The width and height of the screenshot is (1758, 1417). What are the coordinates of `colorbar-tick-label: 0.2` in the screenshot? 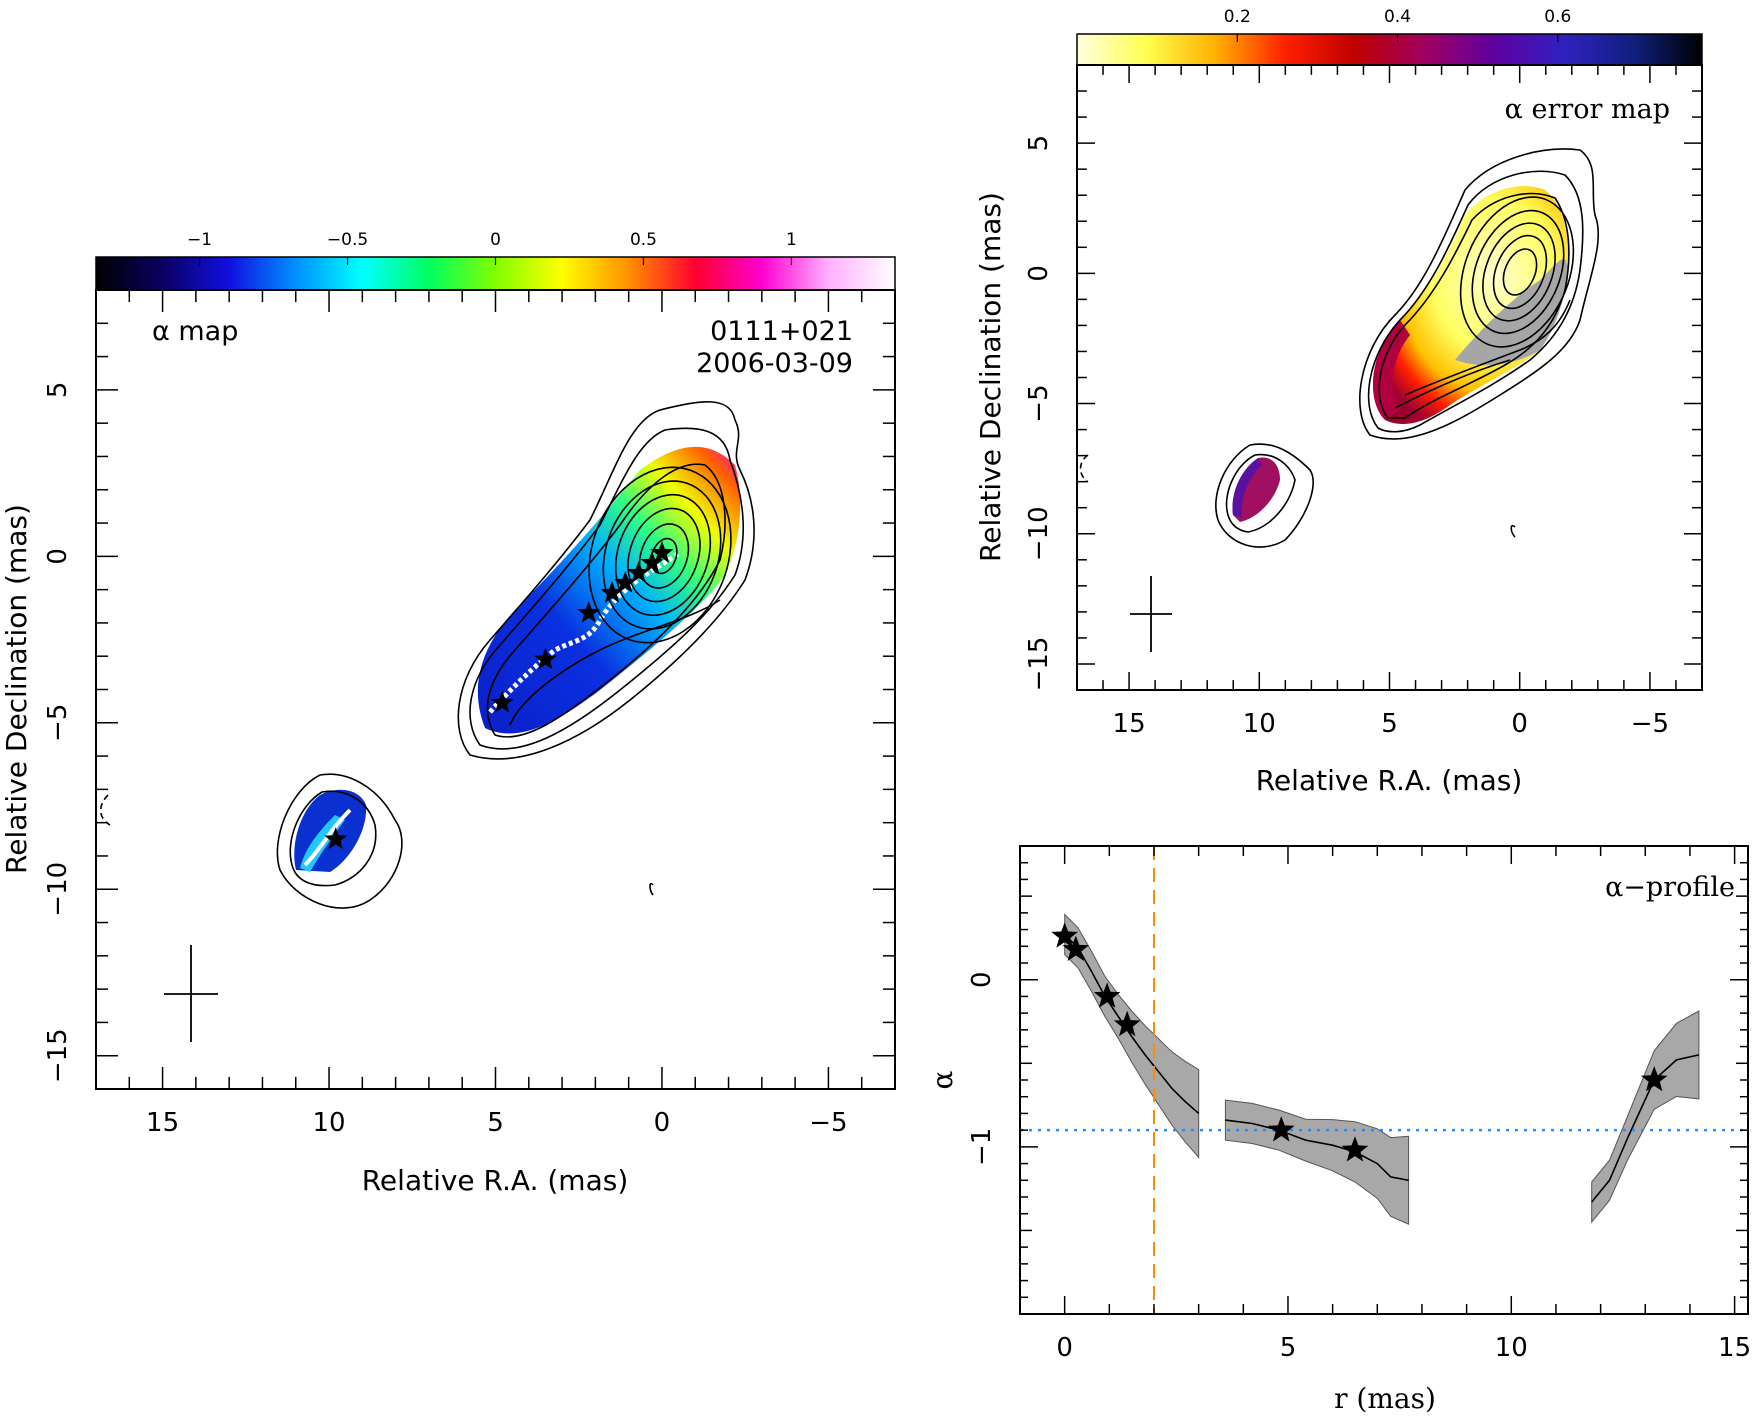 It's located at (1237, 17).